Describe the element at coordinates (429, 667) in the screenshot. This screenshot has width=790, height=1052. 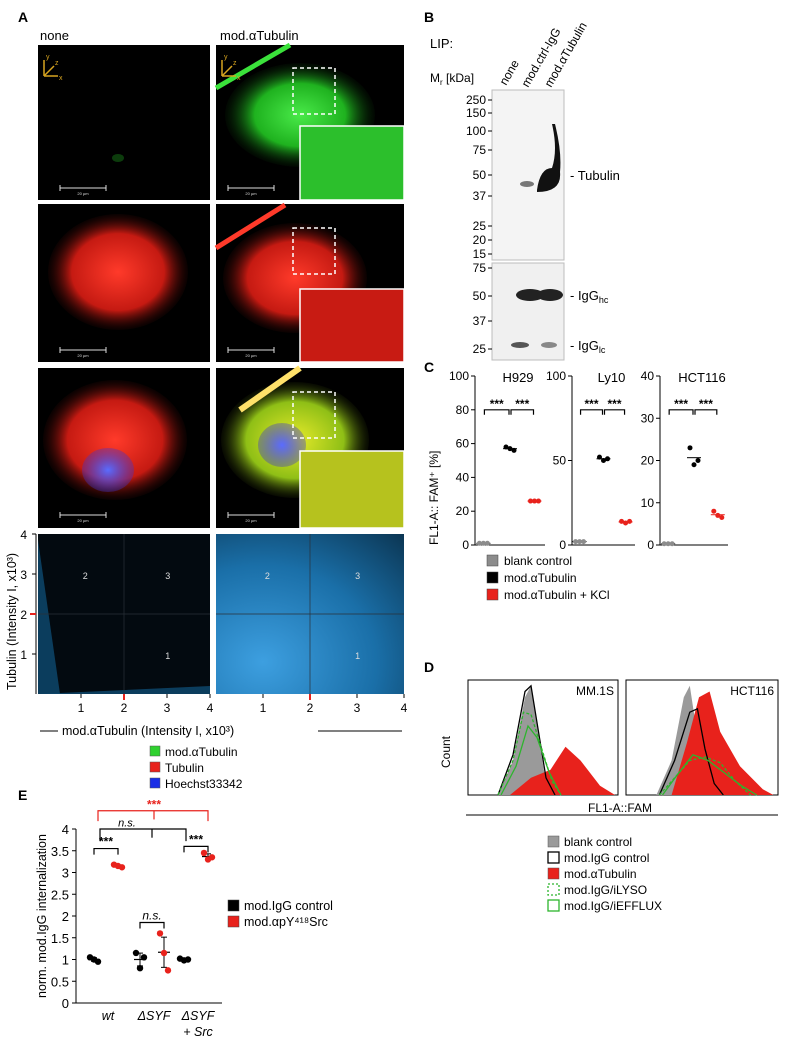
I see `panel-d-label: D` at that location.